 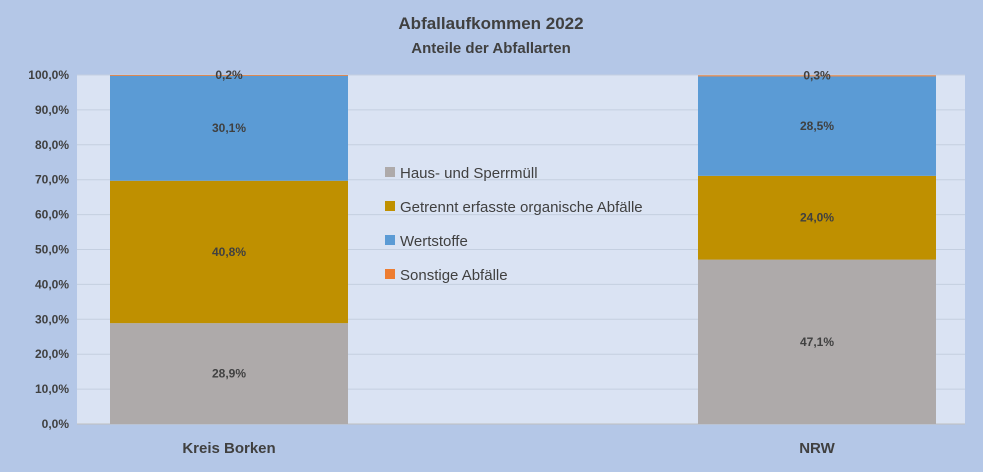 What do you see at coordinates (508, 448) in the screenshot?
I see `x-axis: Kreis Borken NRW` at bounding box center [508, 448].